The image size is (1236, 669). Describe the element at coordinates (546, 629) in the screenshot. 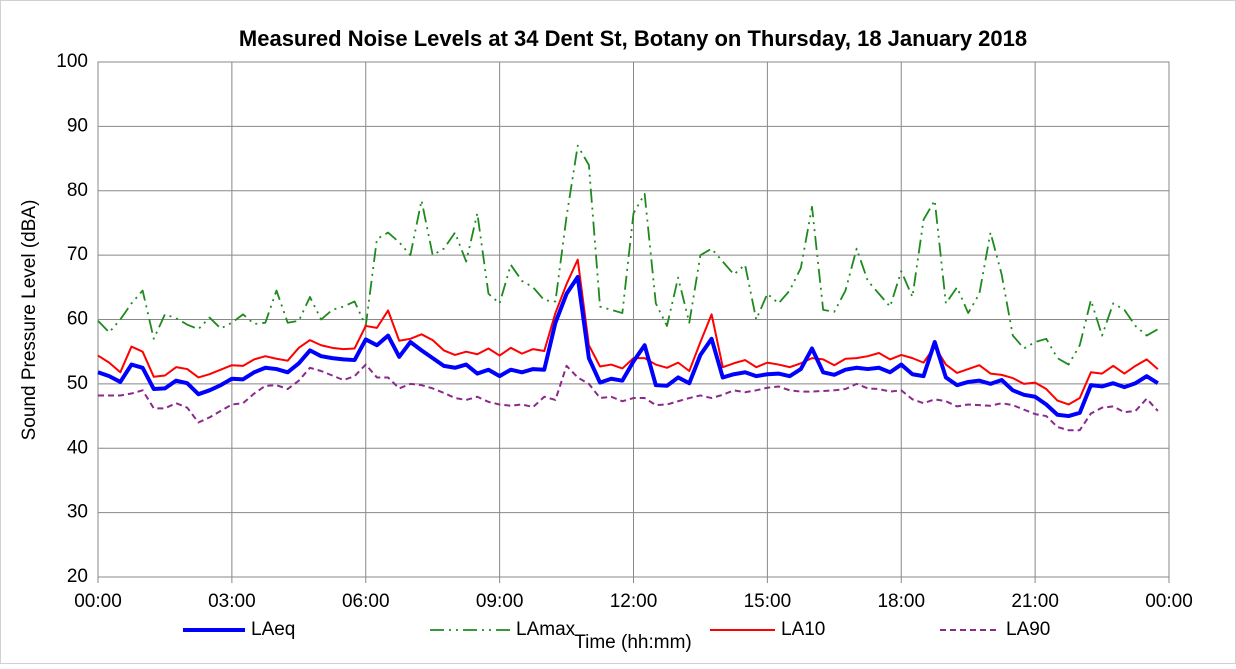

I see `legend-label: LAmax` at that location.